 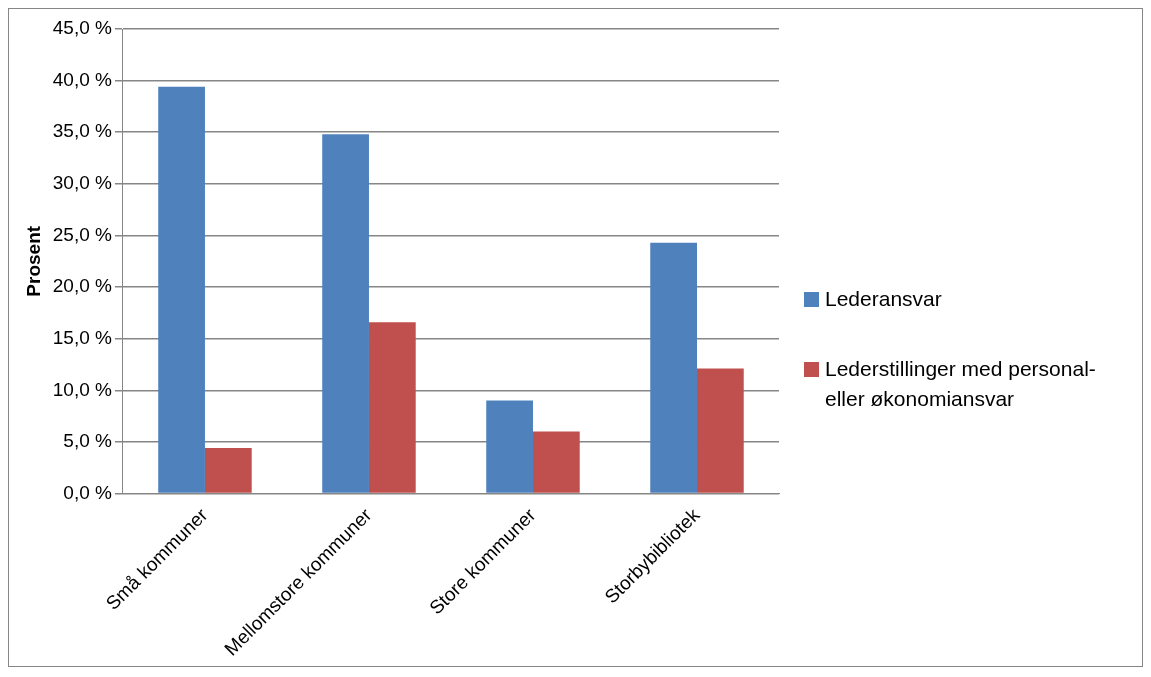 What do you see at coordinates (82, 389) in the screenshot?
I see `y-tick-label: 10,0 %` at bounding box center [82, 389].